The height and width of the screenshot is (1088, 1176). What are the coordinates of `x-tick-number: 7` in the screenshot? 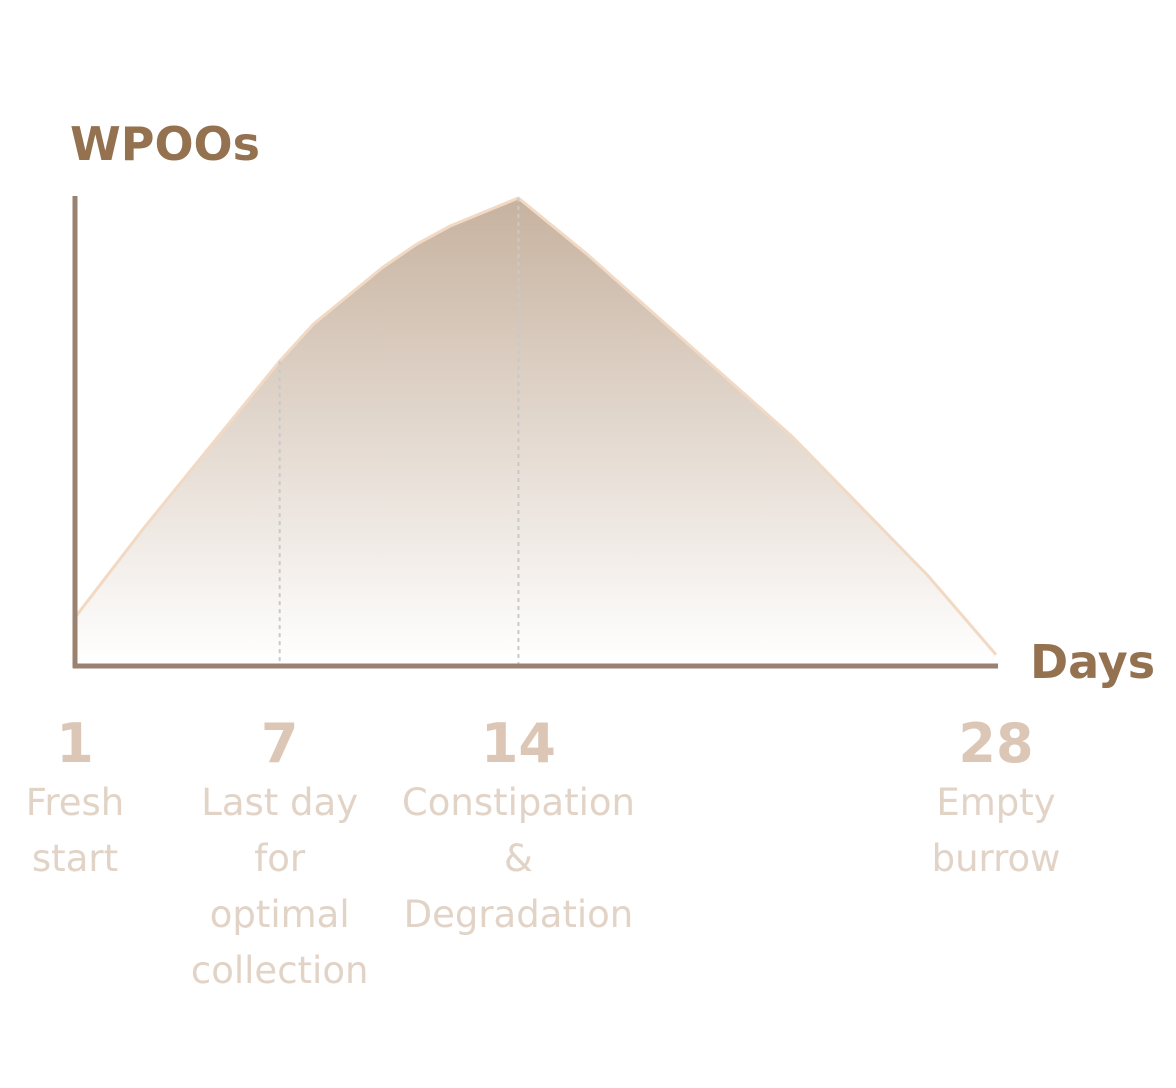 It's located at (280, 743).